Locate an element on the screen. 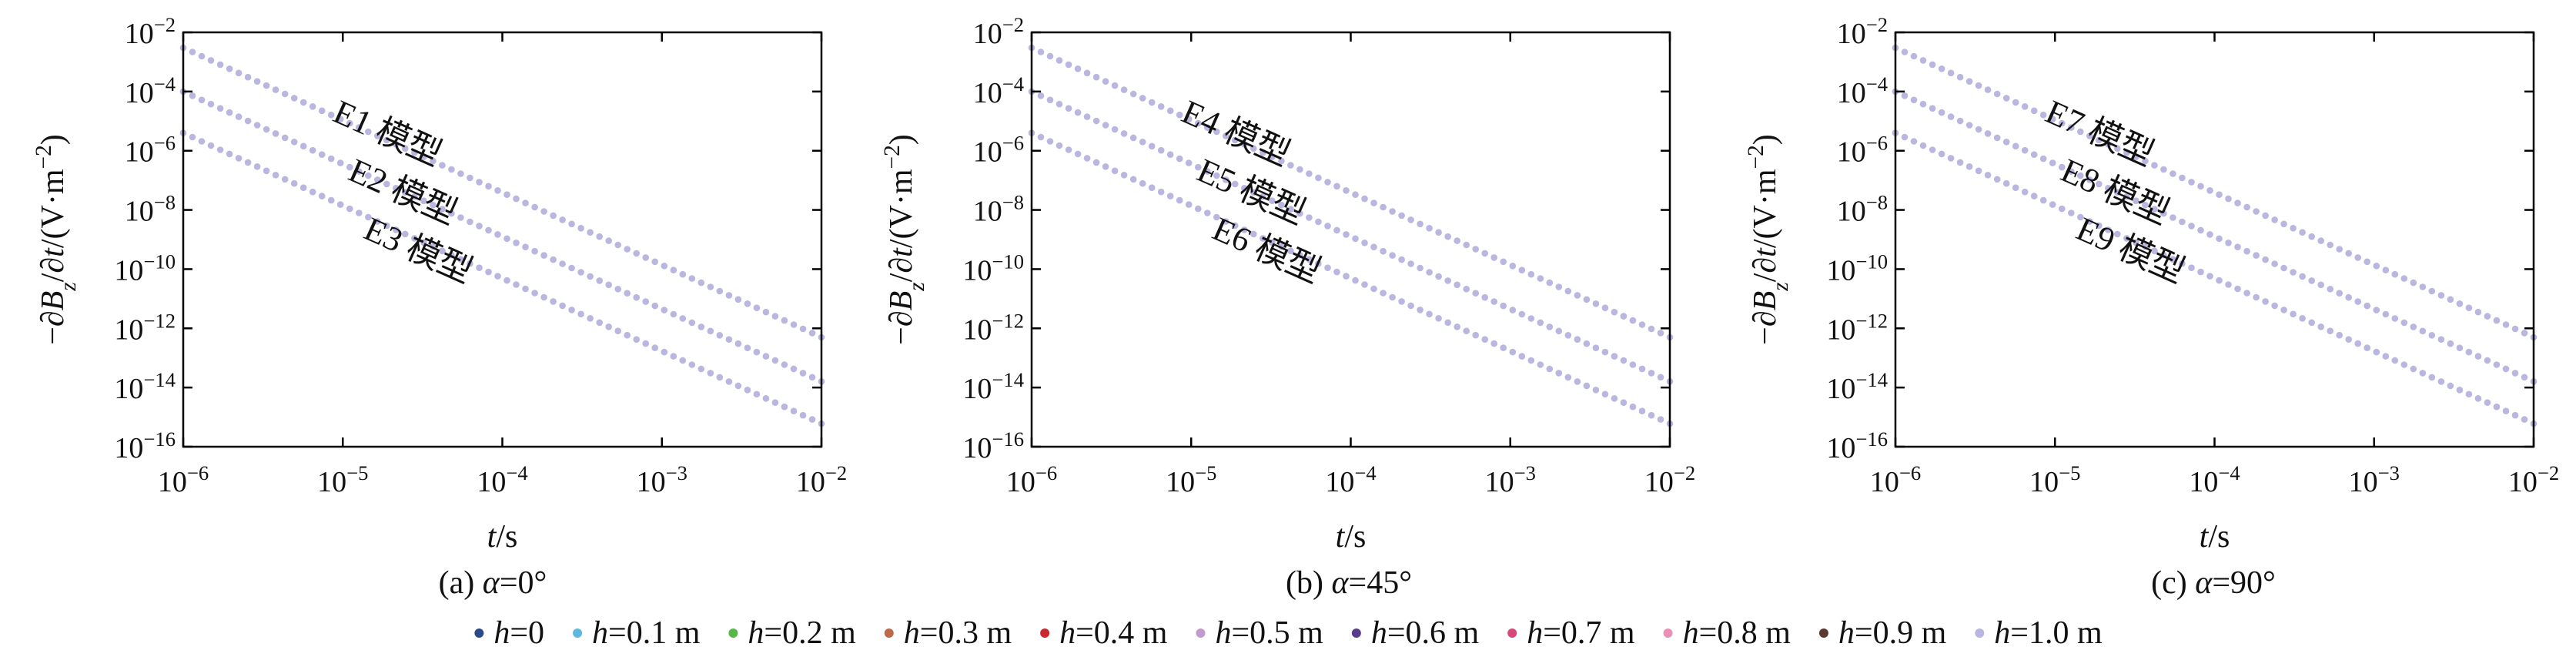  legend-label: h=0.5 m is located at coordinates (1269, 633).